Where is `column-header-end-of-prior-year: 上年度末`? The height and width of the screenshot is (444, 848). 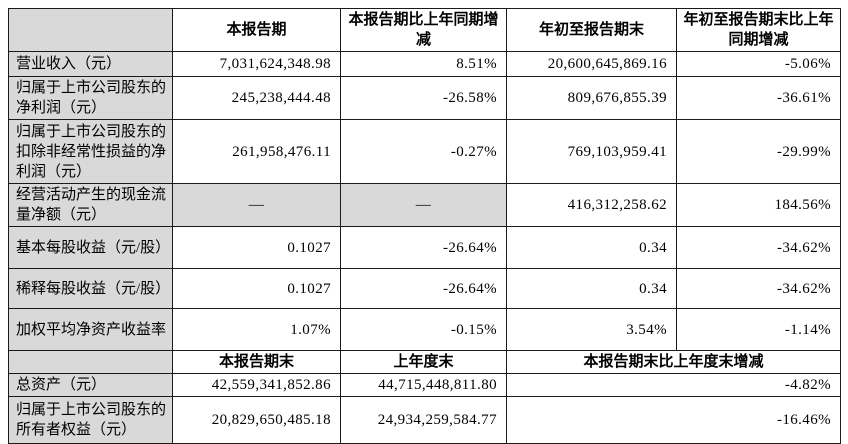 column-header-end-of-prior-year: 上年度末 is located at coordinates (423, 362).